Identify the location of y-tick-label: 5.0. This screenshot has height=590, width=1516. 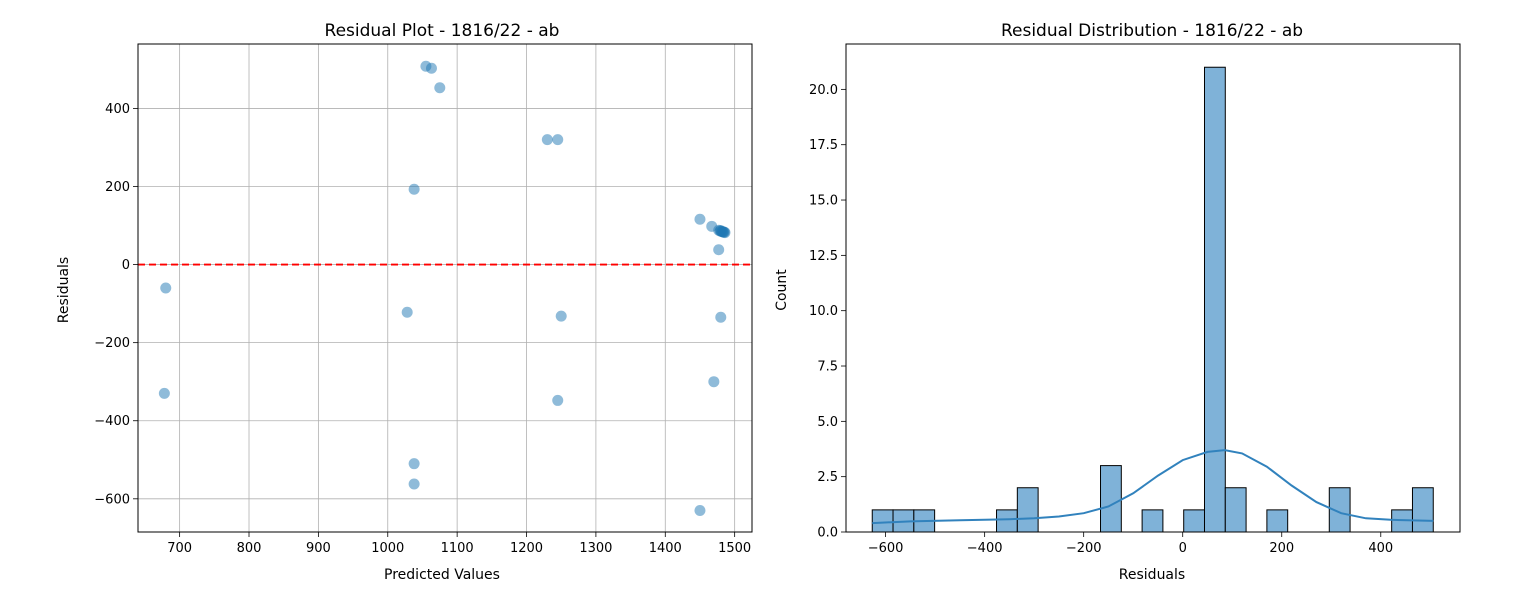
(827, 422).